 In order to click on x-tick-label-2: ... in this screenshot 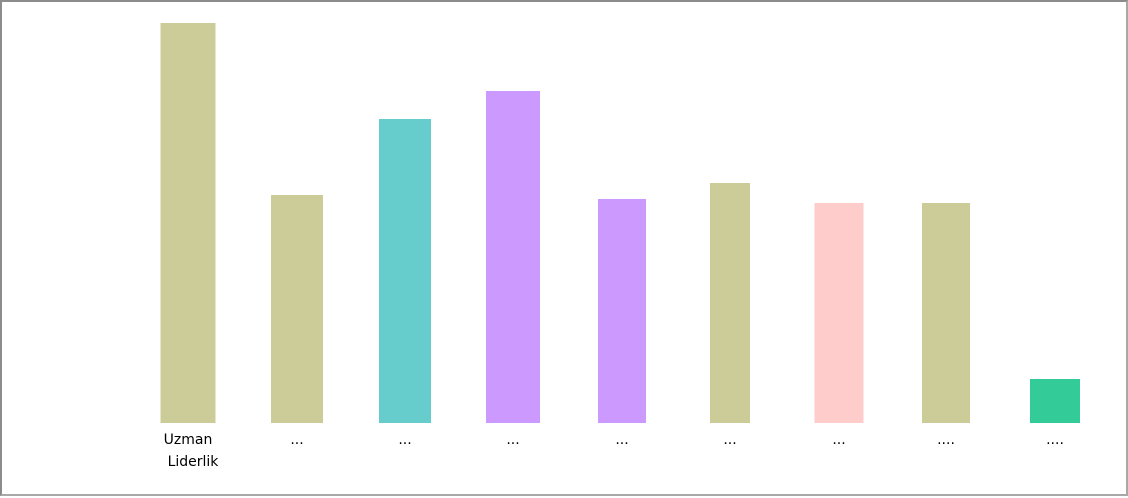, I will do `click(296, 440)`.